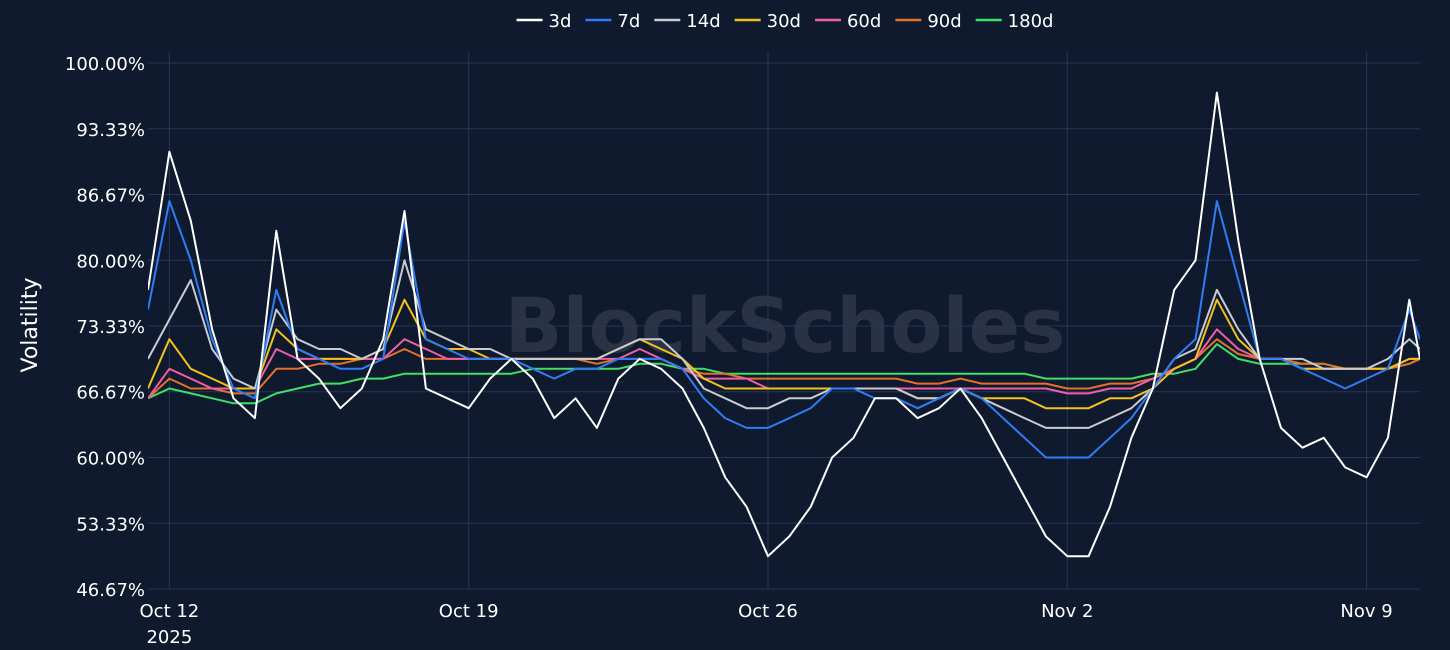 The width and height of the screenshot is (1450, 650). I want to click on x-tick-label: Oct 26, so click(768, 611).